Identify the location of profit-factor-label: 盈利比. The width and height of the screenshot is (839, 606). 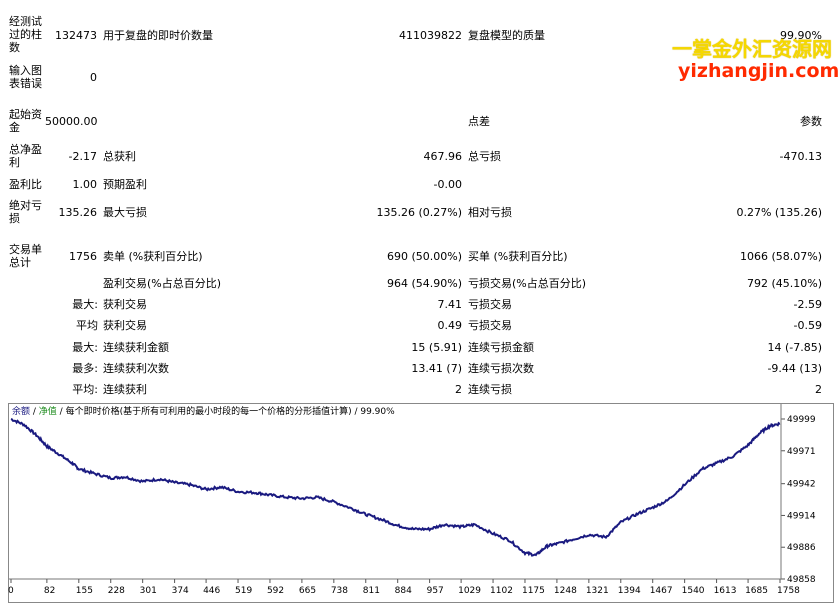
(25, 184).